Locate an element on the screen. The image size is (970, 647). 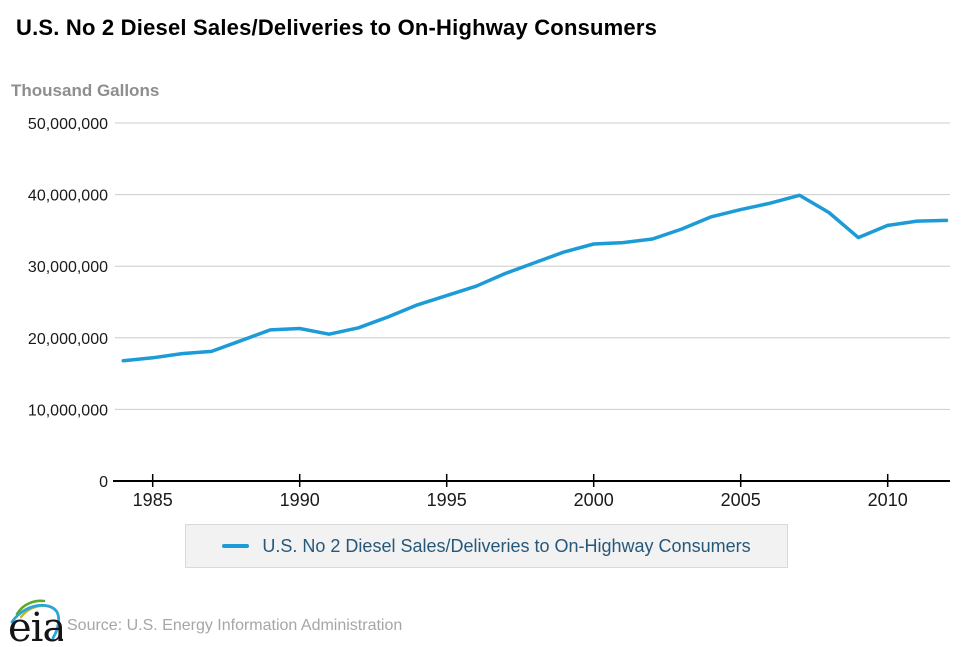
y-axis-units-label: Thousand Gallons is located at coordinates (85, 90).